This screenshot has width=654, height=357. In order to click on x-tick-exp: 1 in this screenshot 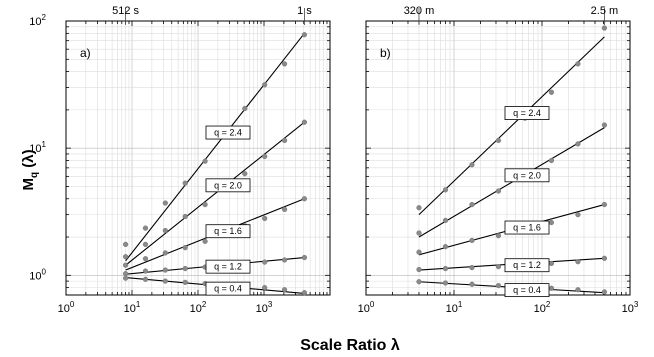, I will do `click(138, 304)`.